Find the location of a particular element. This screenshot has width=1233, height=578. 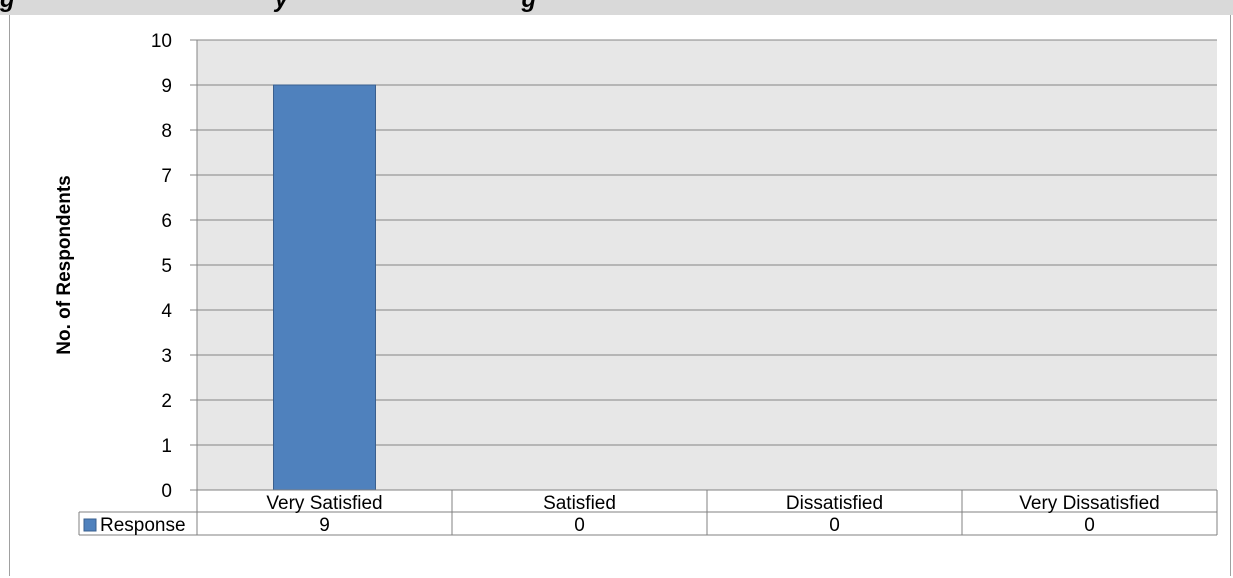

y-tick-label: 10 is located at coordinates (161, 41).